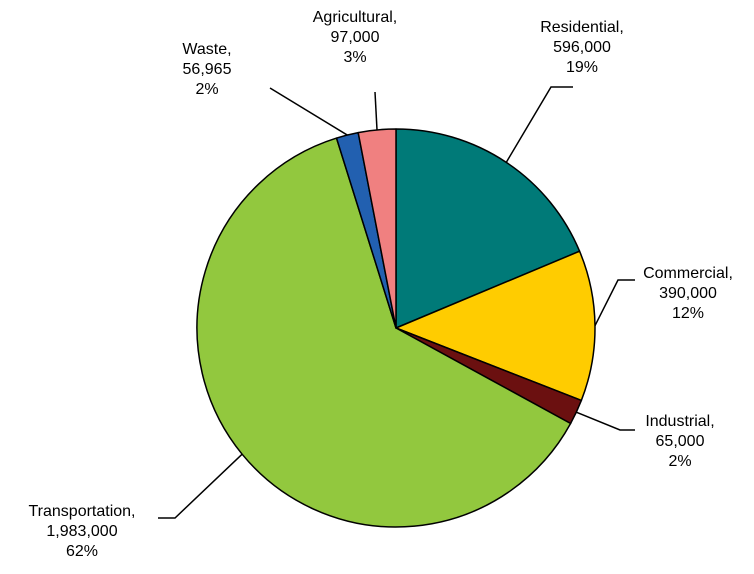 This screenshot has width=754, height=574. I want to click on data-label-industrial-line-3: 2%, so click(679, 461).